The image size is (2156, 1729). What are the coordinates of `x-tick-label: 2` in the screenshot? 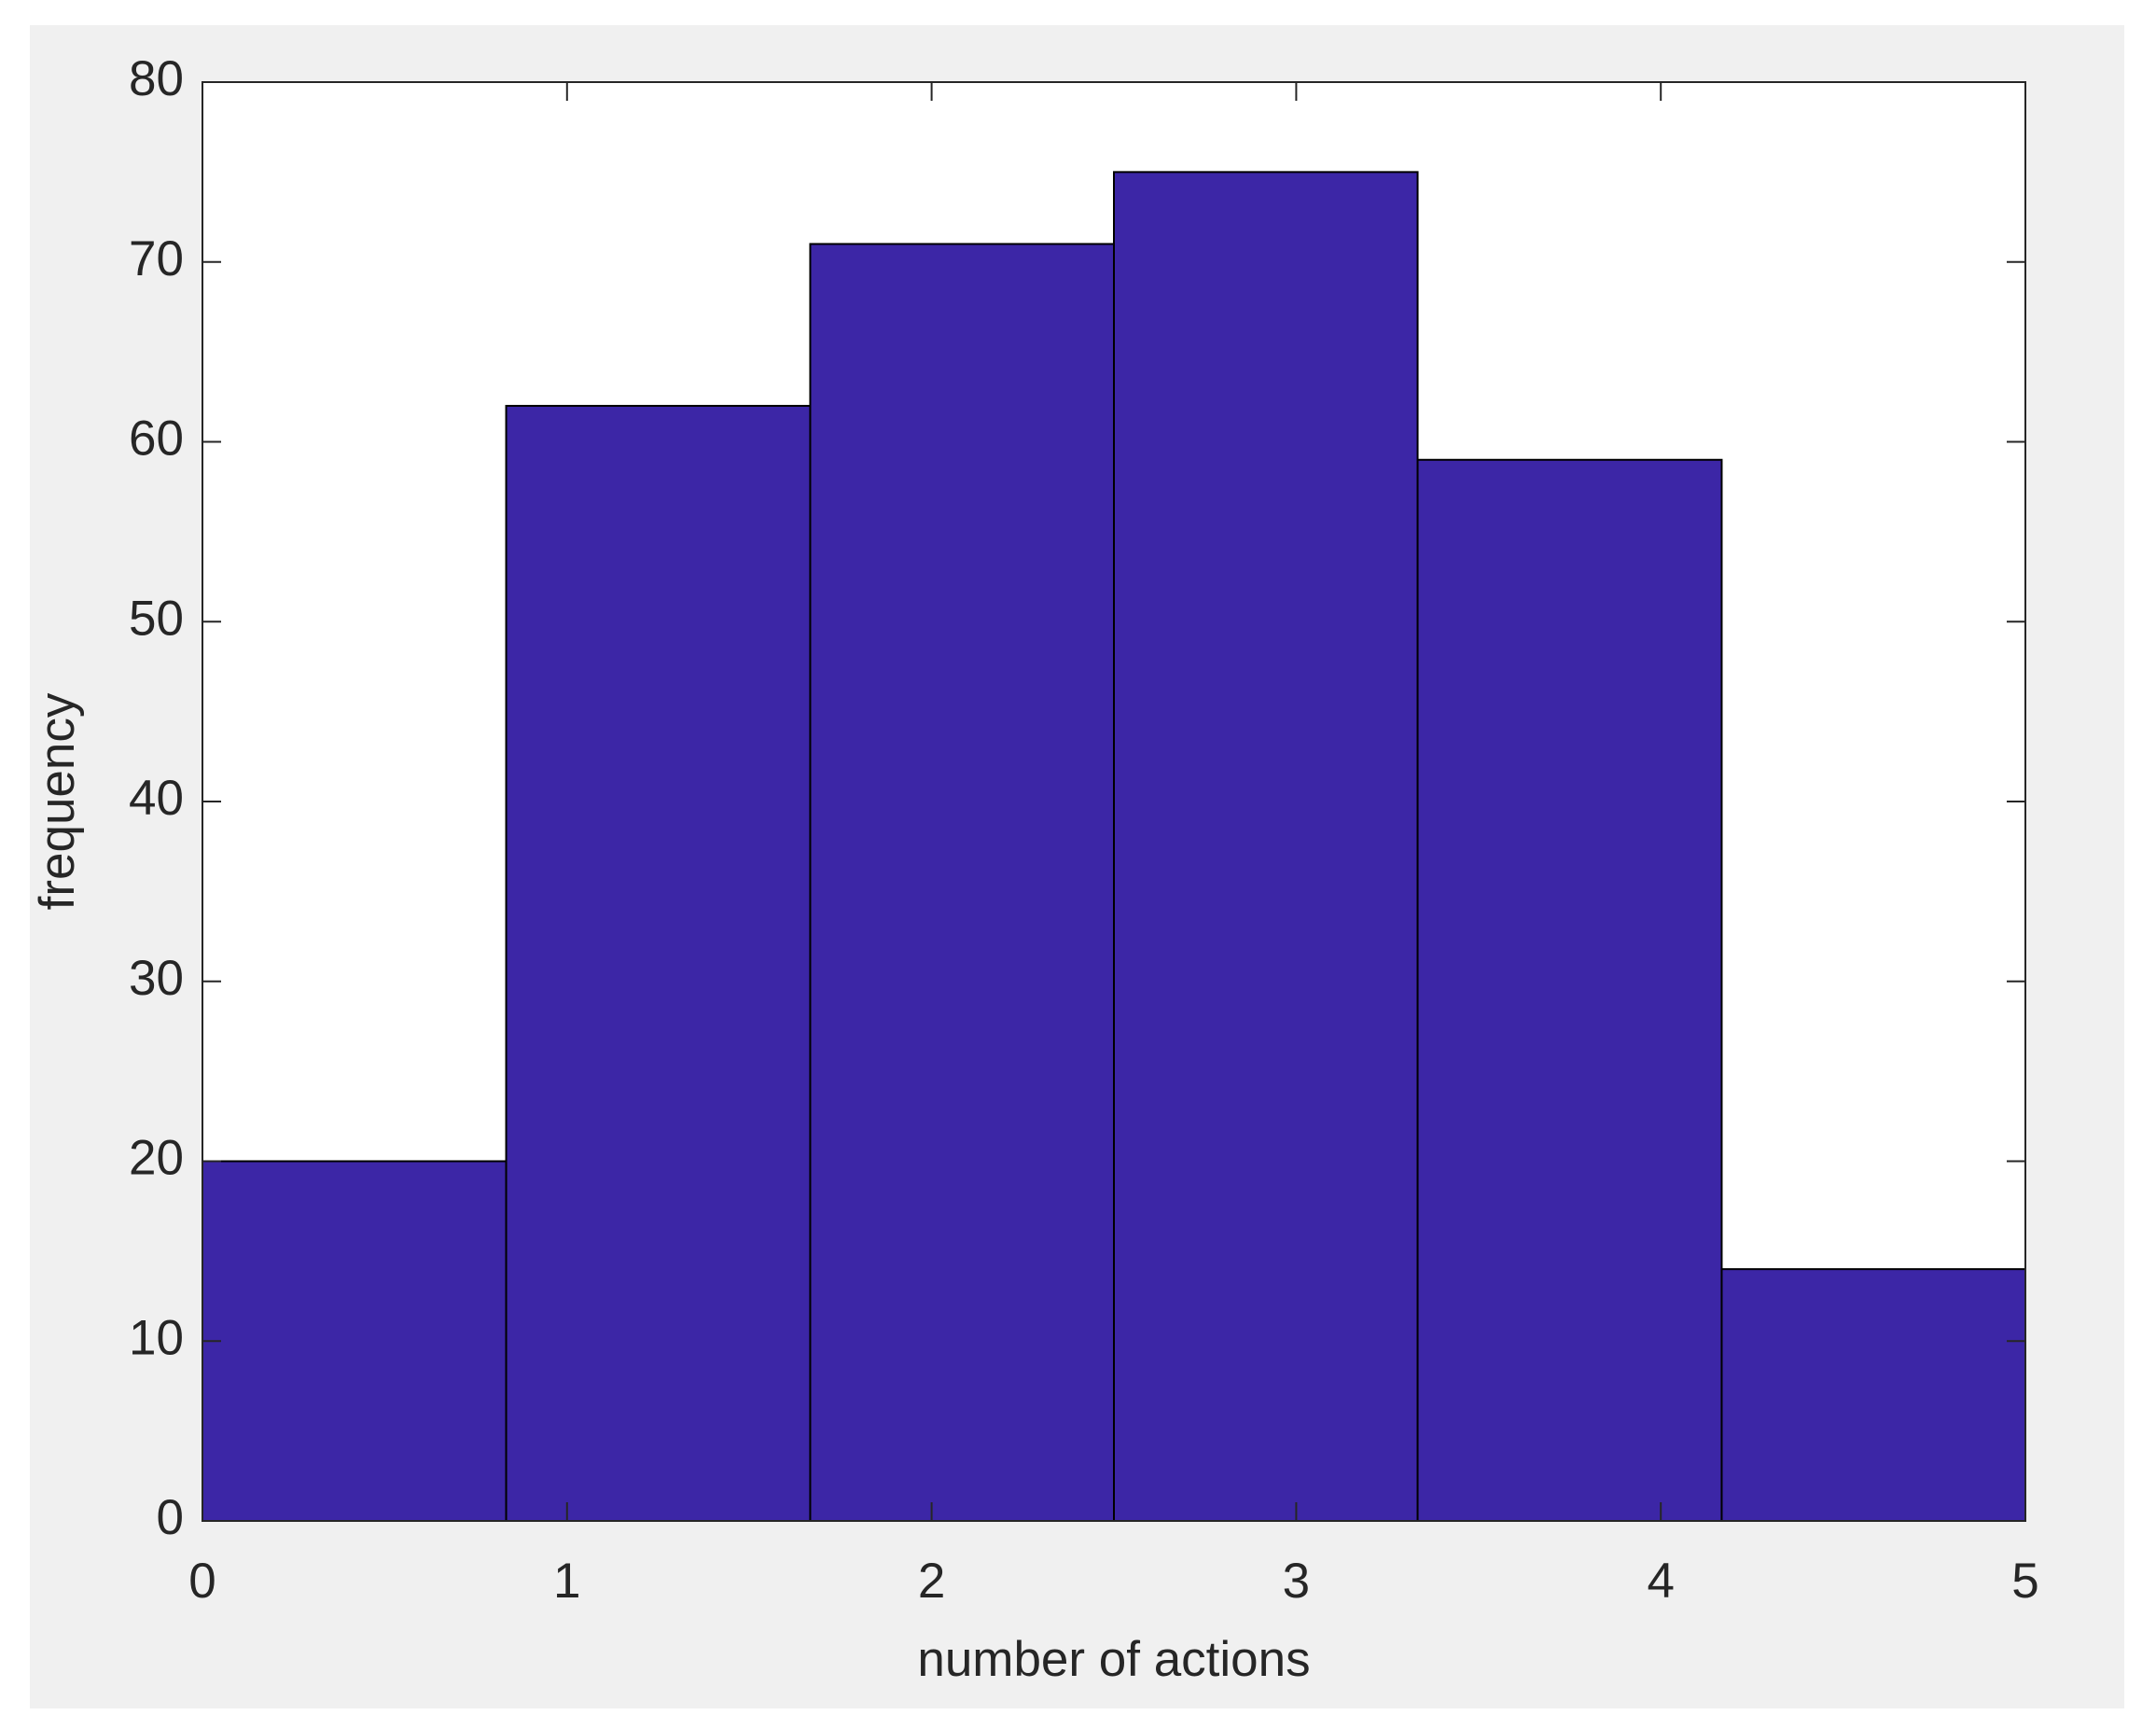 It's located at (931, 1581).